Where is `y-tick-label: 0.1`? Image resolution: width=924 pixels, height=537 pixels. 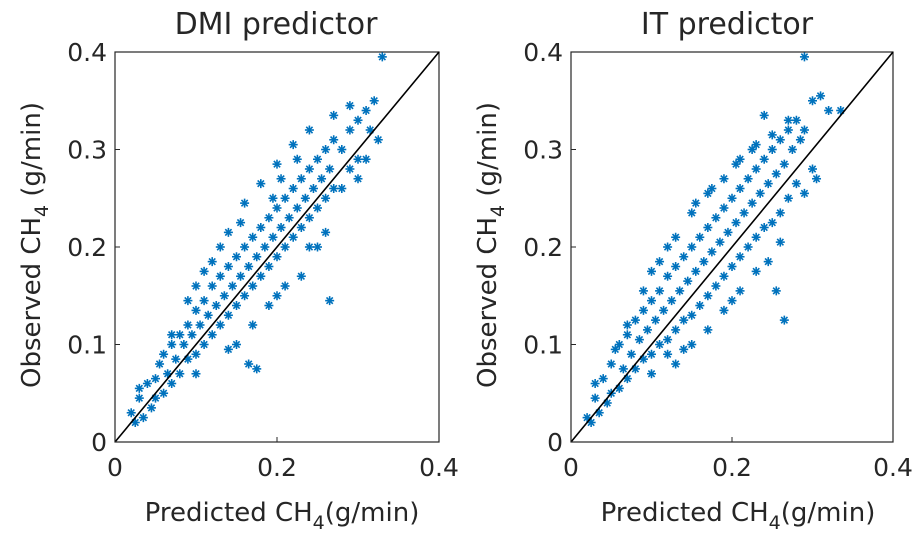 y-tick-label: 0.1 is located at coordinates (543, 345).